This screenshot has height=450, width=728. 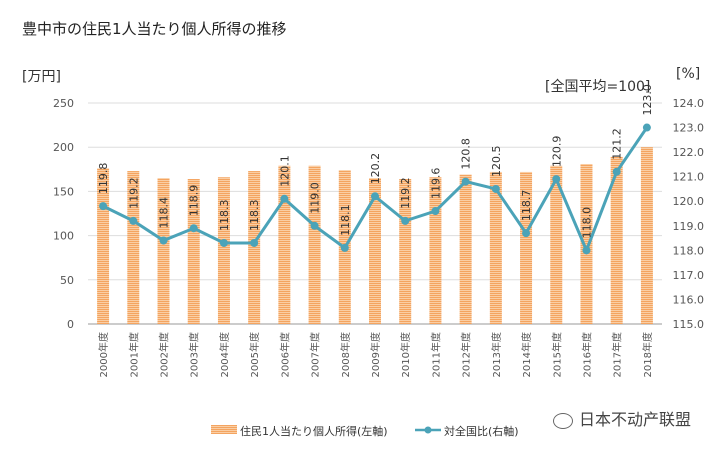 I want to click on data-label: 118.1, so click(x=345, y=220).